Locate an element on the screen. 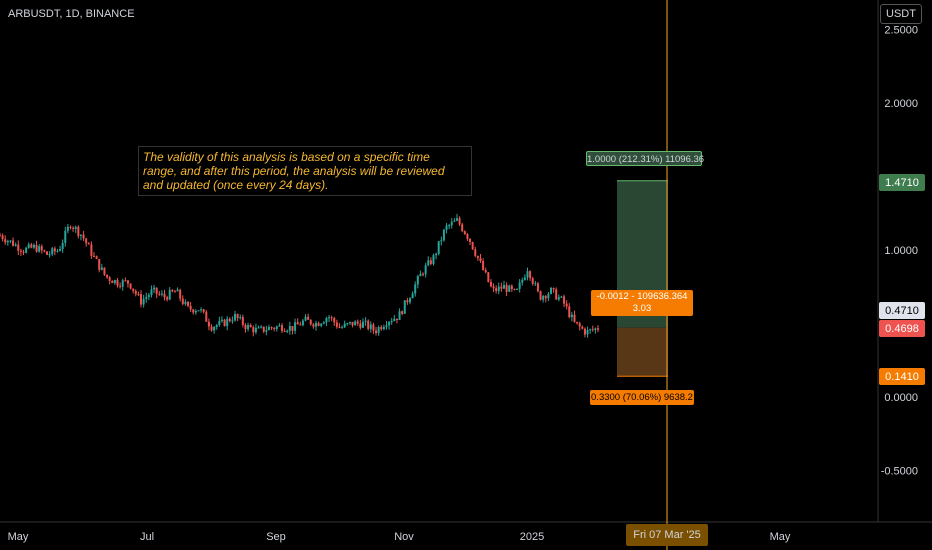  x-tick-label: Sep is located at coordinates (276, 537).